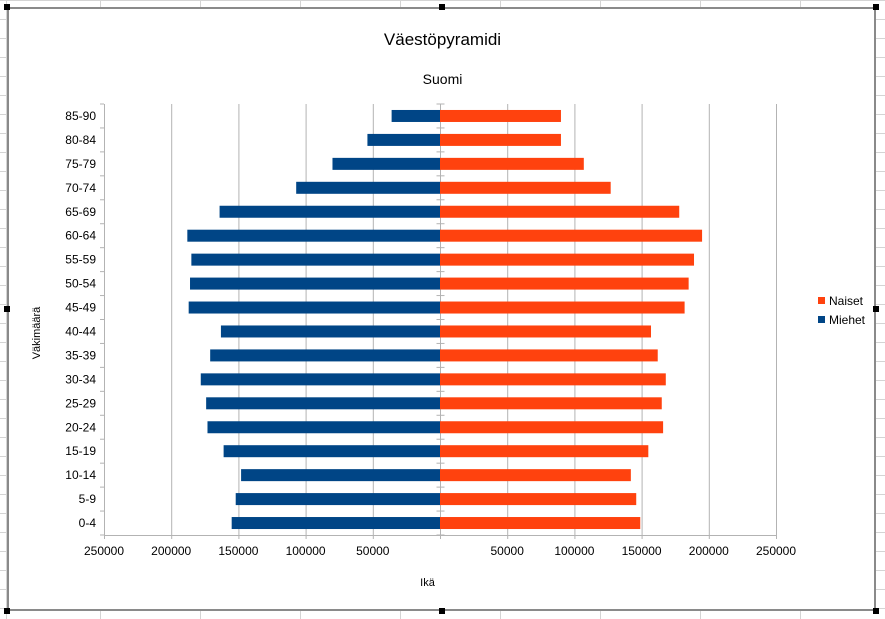 This screenshot has height=619, width=885. Describe the element at coordinates (80, 236) in the screenshot. I see `y-tick-label: 60-64` at that location.